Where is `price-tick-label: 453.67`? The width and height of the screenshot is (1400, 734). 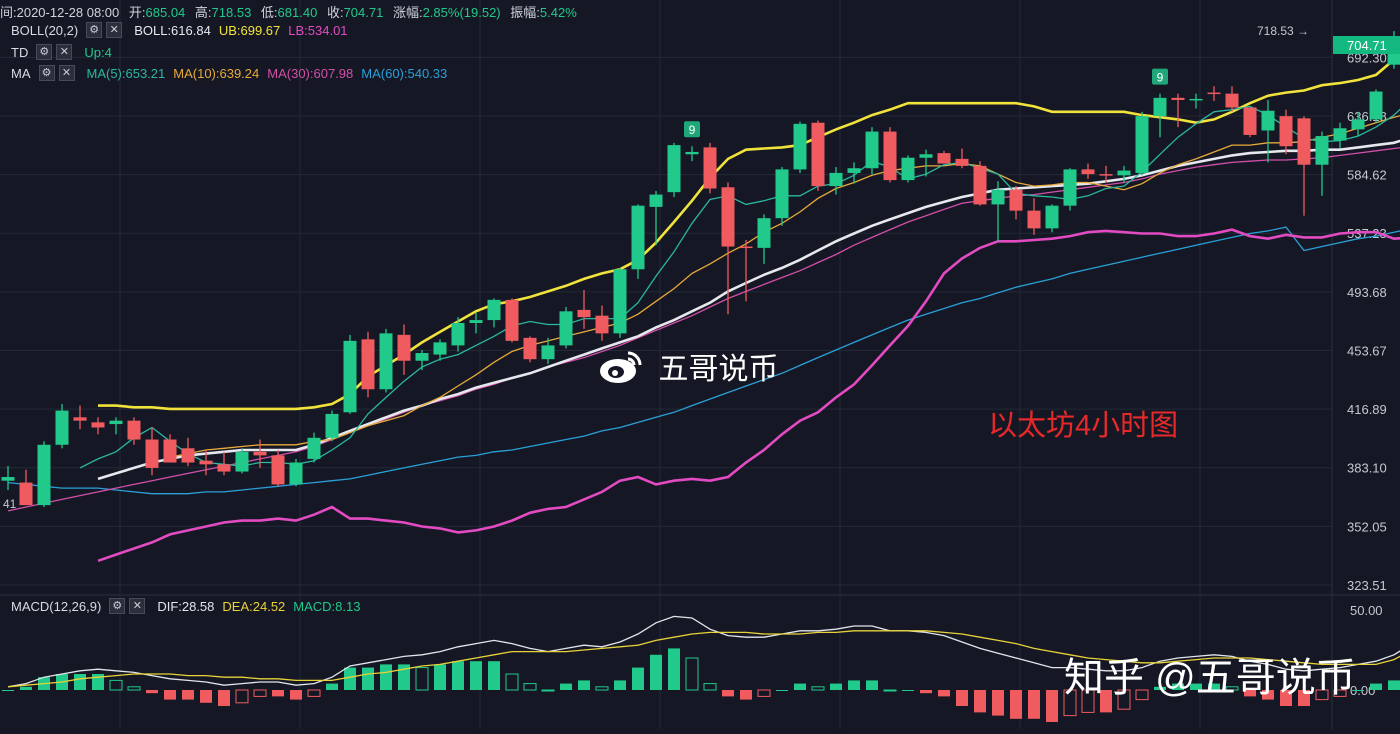
price-tick-label: 453.67 is located at coordinates (1367, 350).